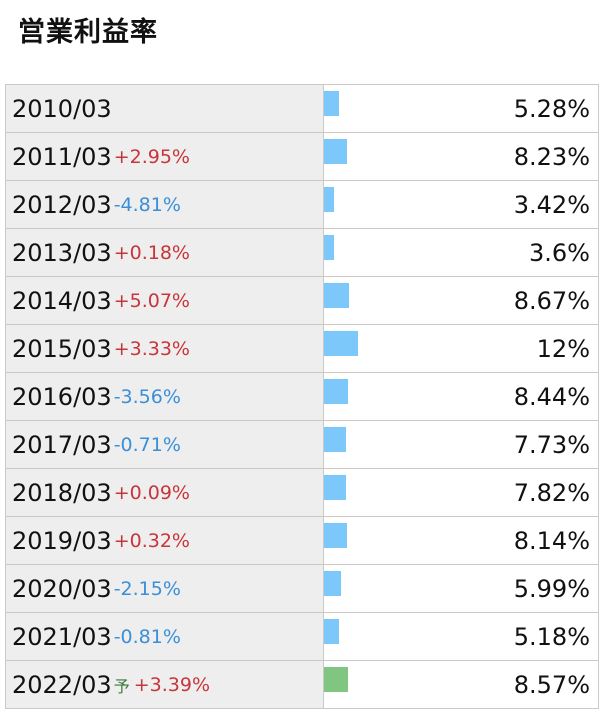 Image resolution: width=606 pixels, height=712 pixels. I want to click on period-label: 2013/03, so click(62, 252).